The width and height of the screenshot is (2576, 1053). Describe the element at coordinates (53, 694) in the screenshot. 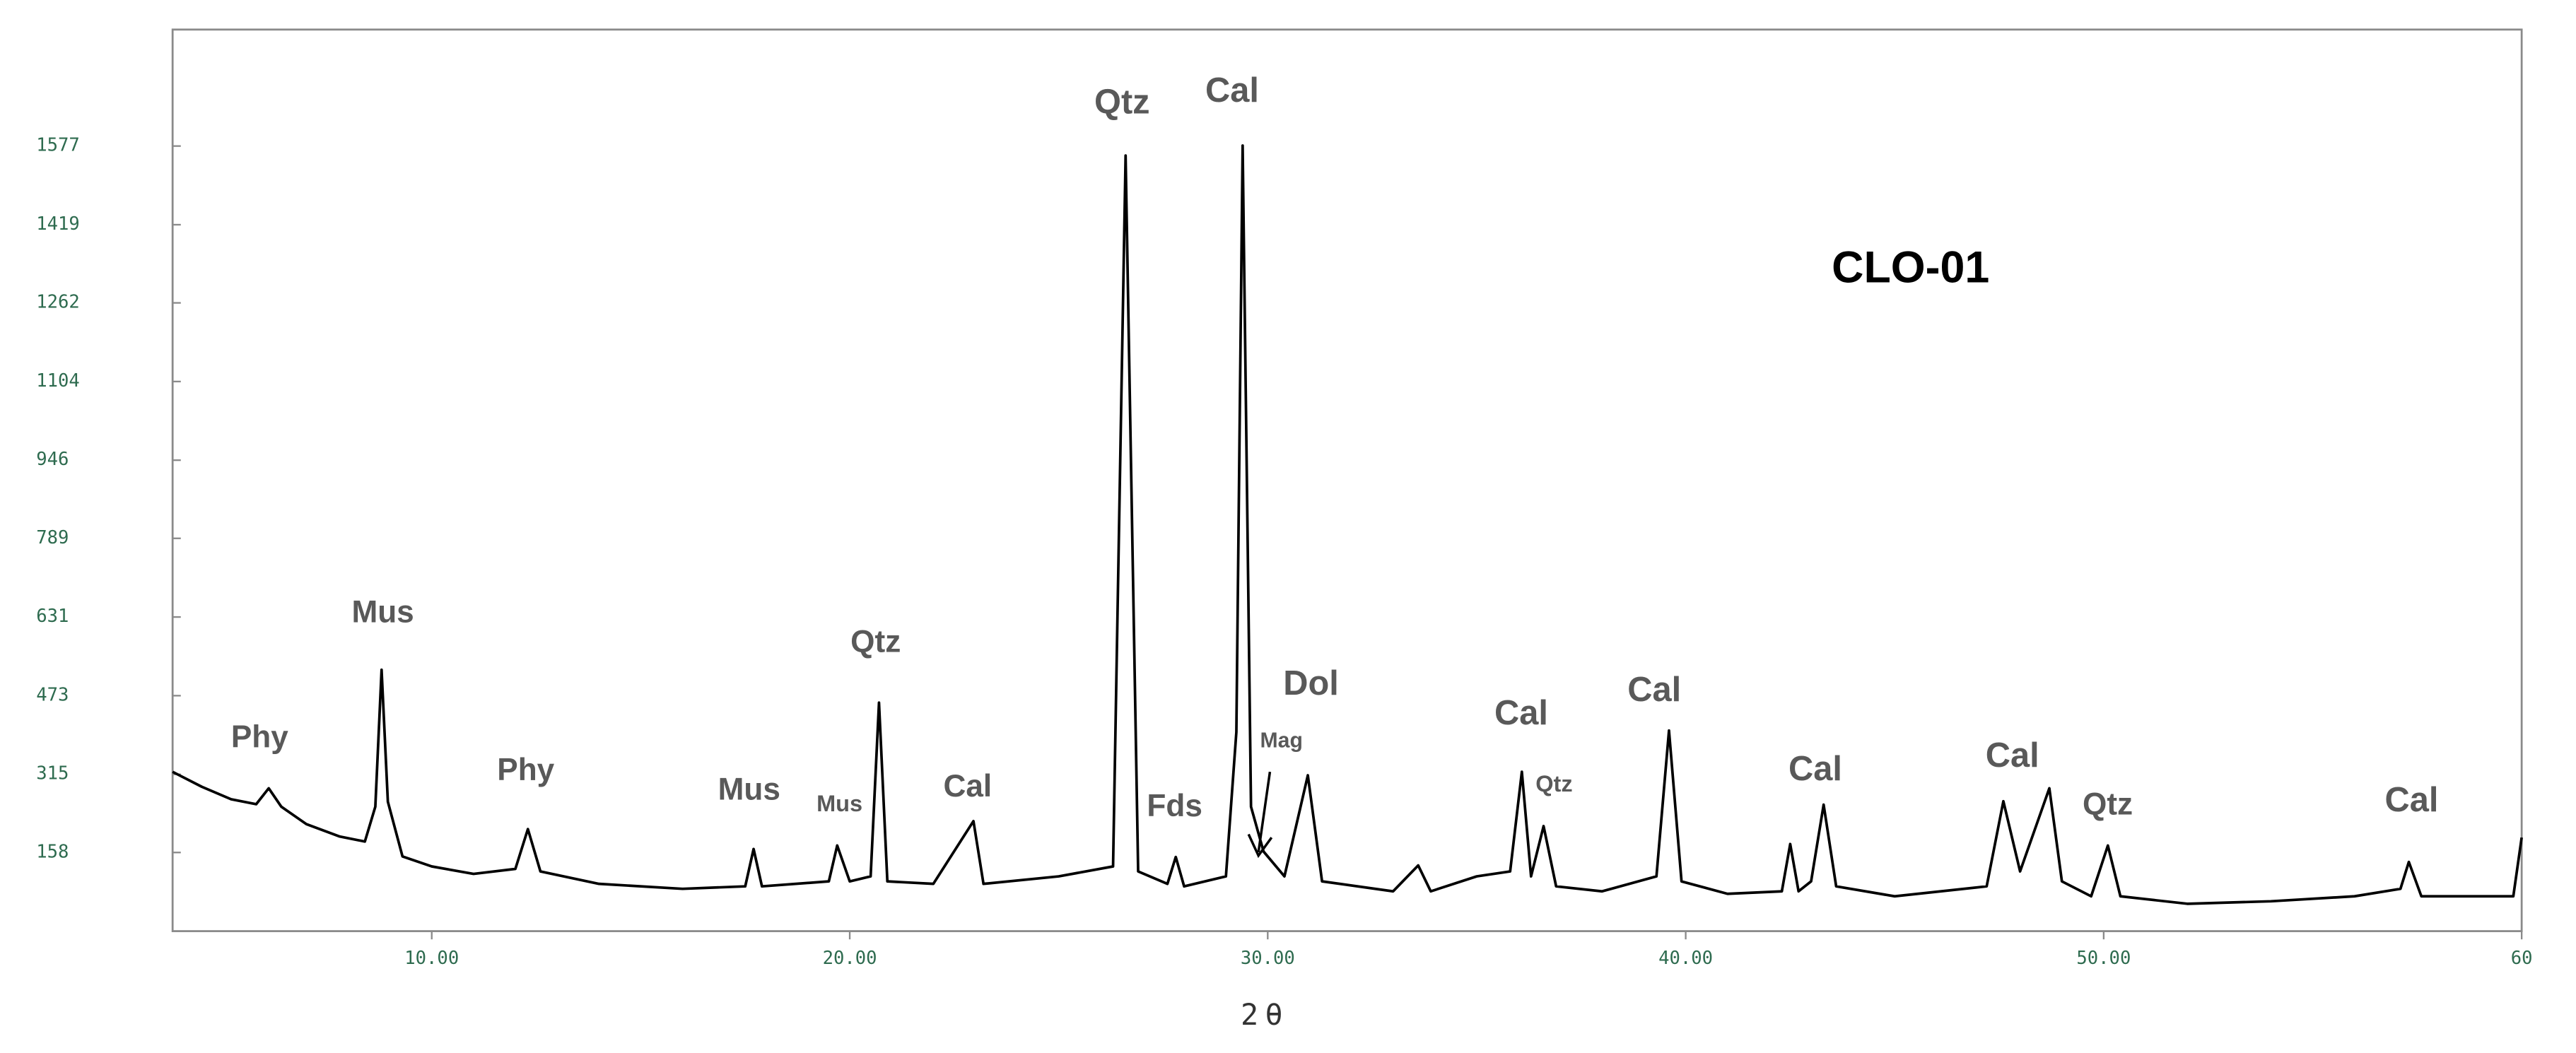

I see `y-tick-label: 473` at that location.